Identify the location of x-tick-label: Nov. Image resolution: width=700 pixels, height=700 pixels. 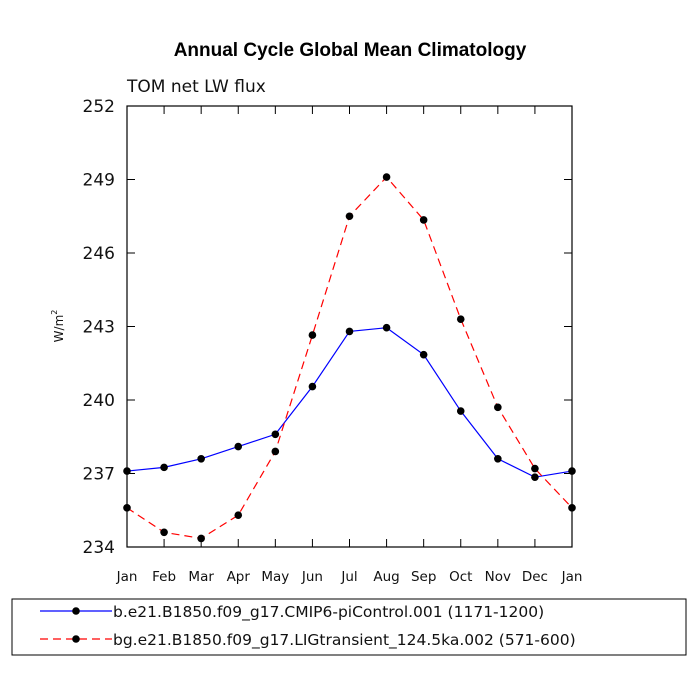
(498, 577).